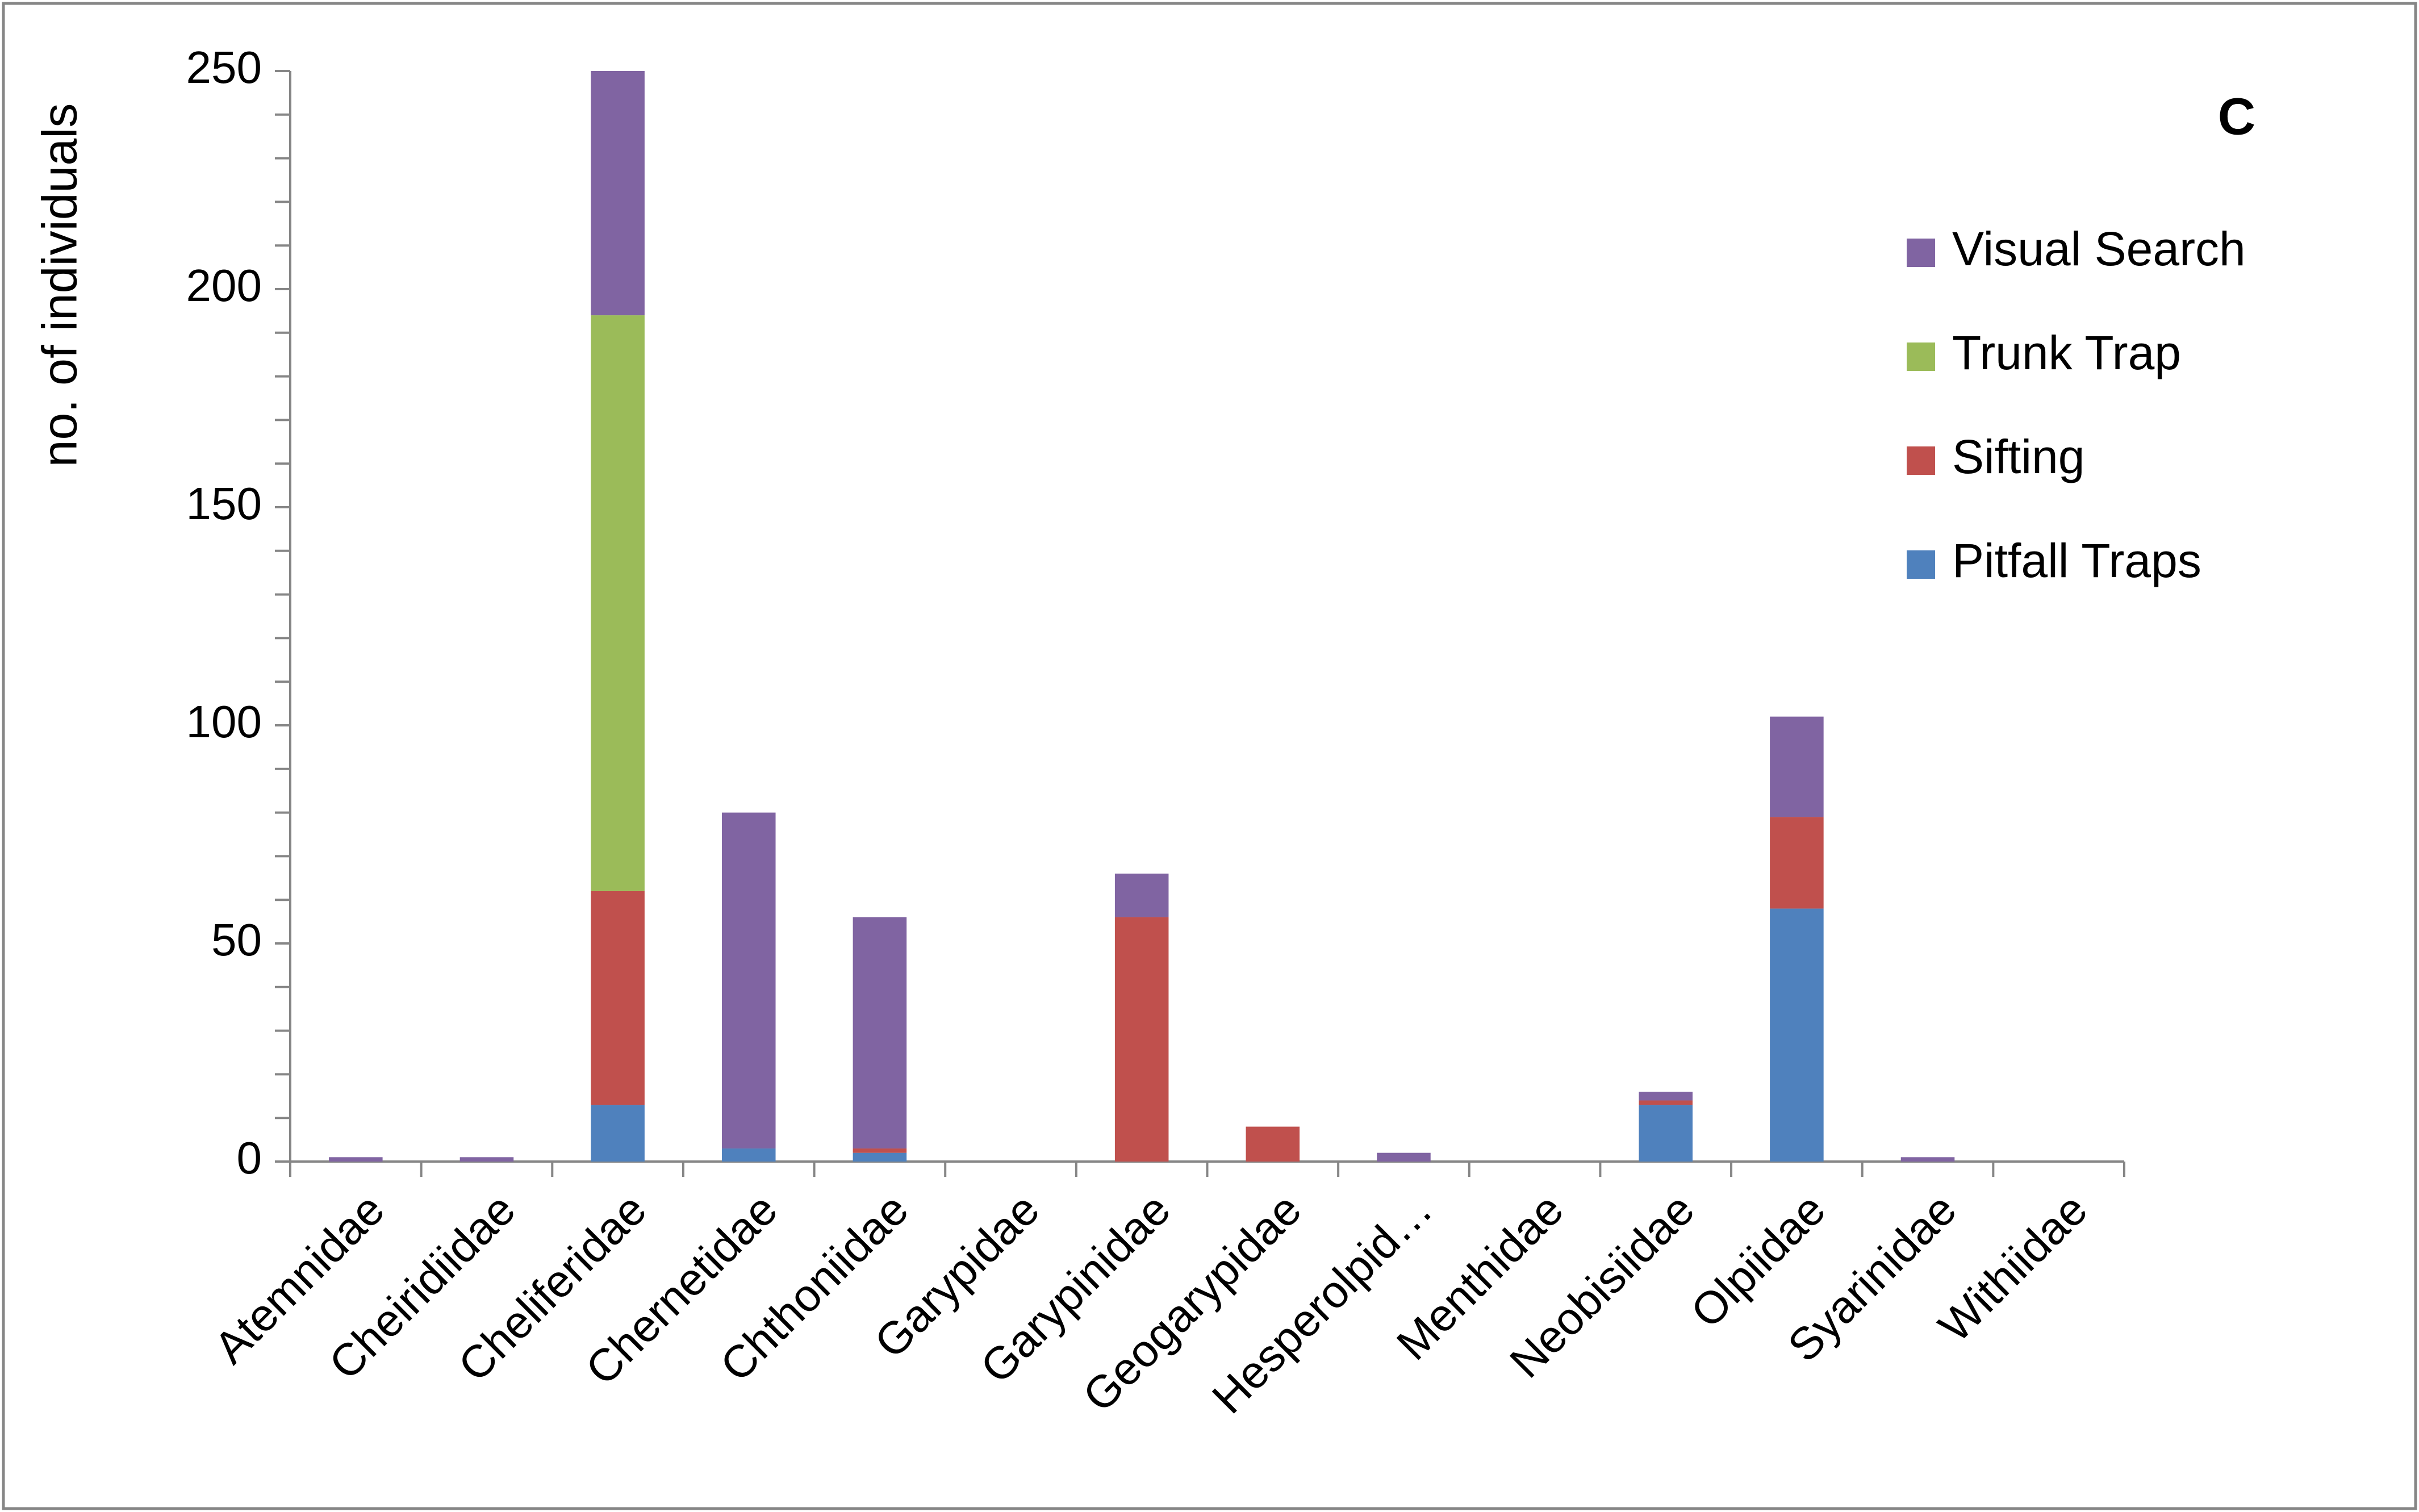  What do you see at coordinates (224, 67) in the screenshot?
I see `y-tick-label: 250` at bounding box center [224, 67].